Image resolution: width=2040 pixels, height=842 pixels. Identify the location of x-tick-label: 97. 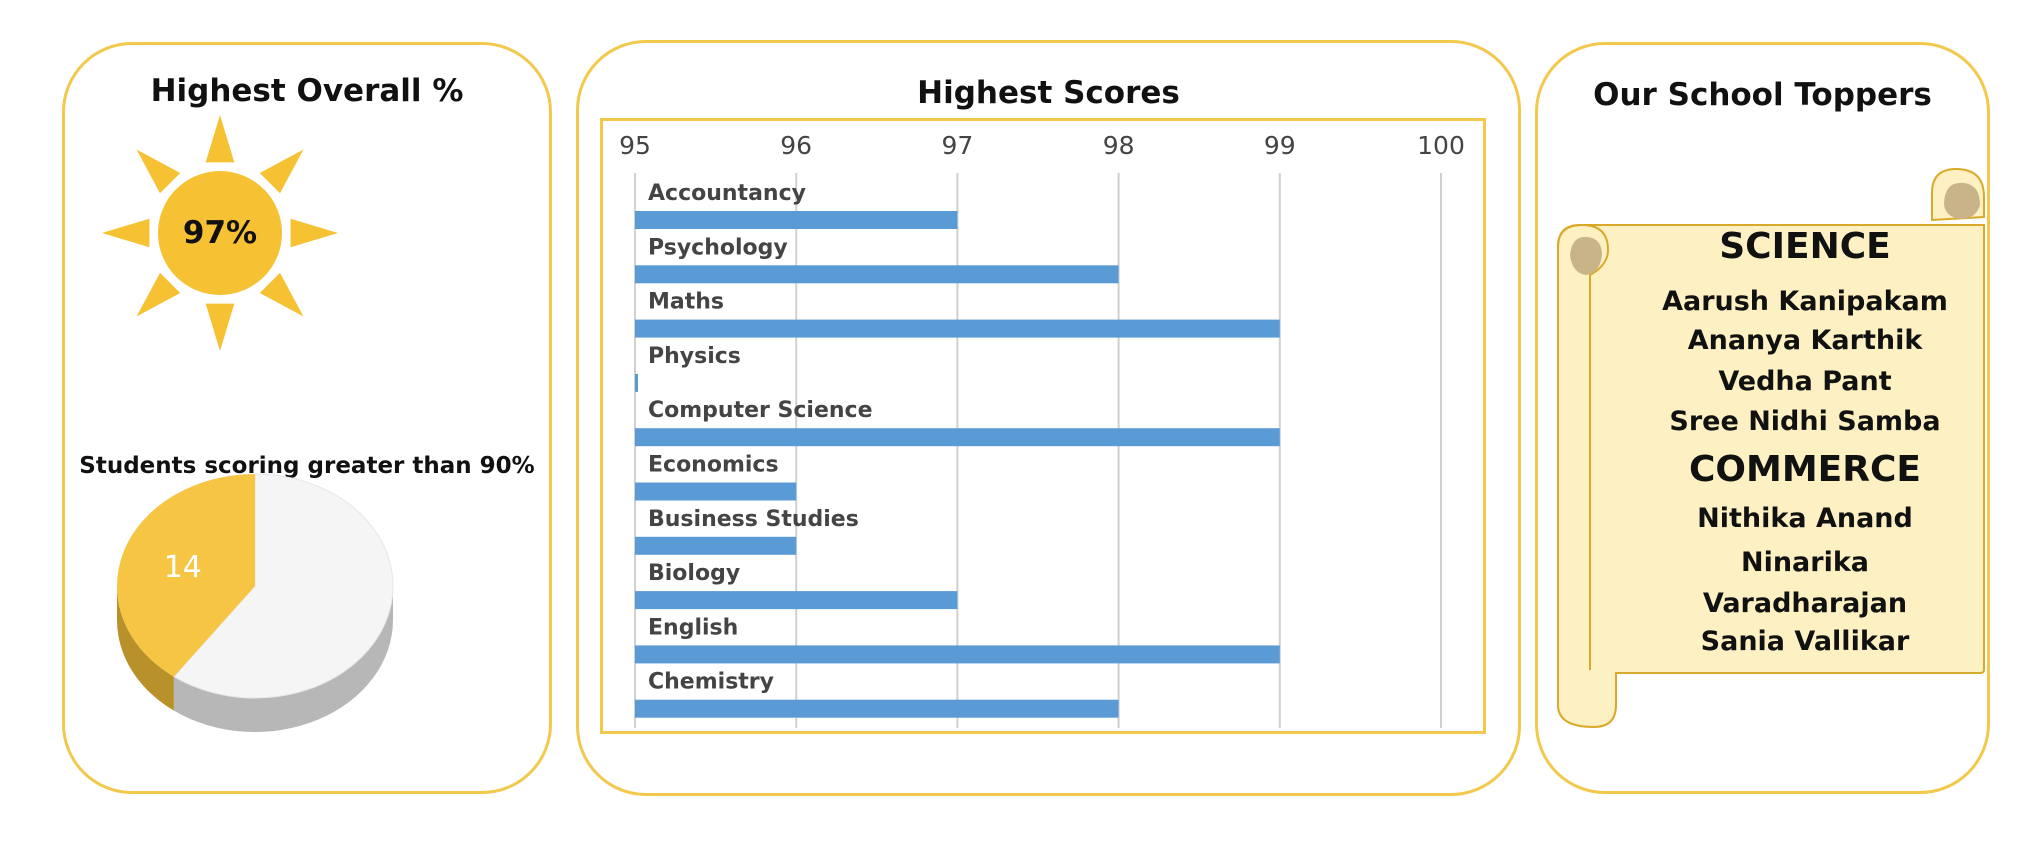
(957, 145).